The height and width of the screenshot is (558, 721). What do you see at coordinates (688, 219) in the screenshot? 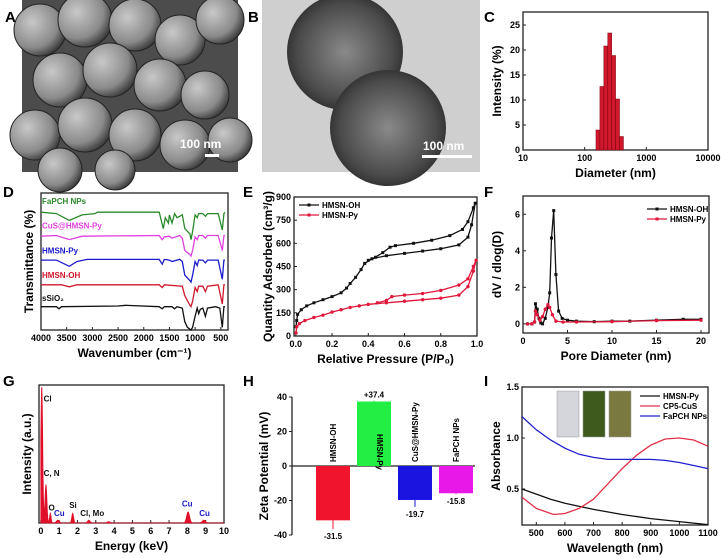
I see `legend-label: HMSN-Py` at bounding box center [688, 219].